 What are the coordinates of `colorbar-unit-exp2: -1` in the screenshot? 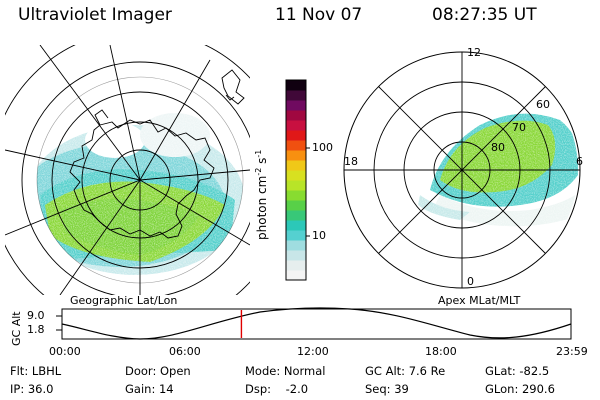 It's located at (258, 153).